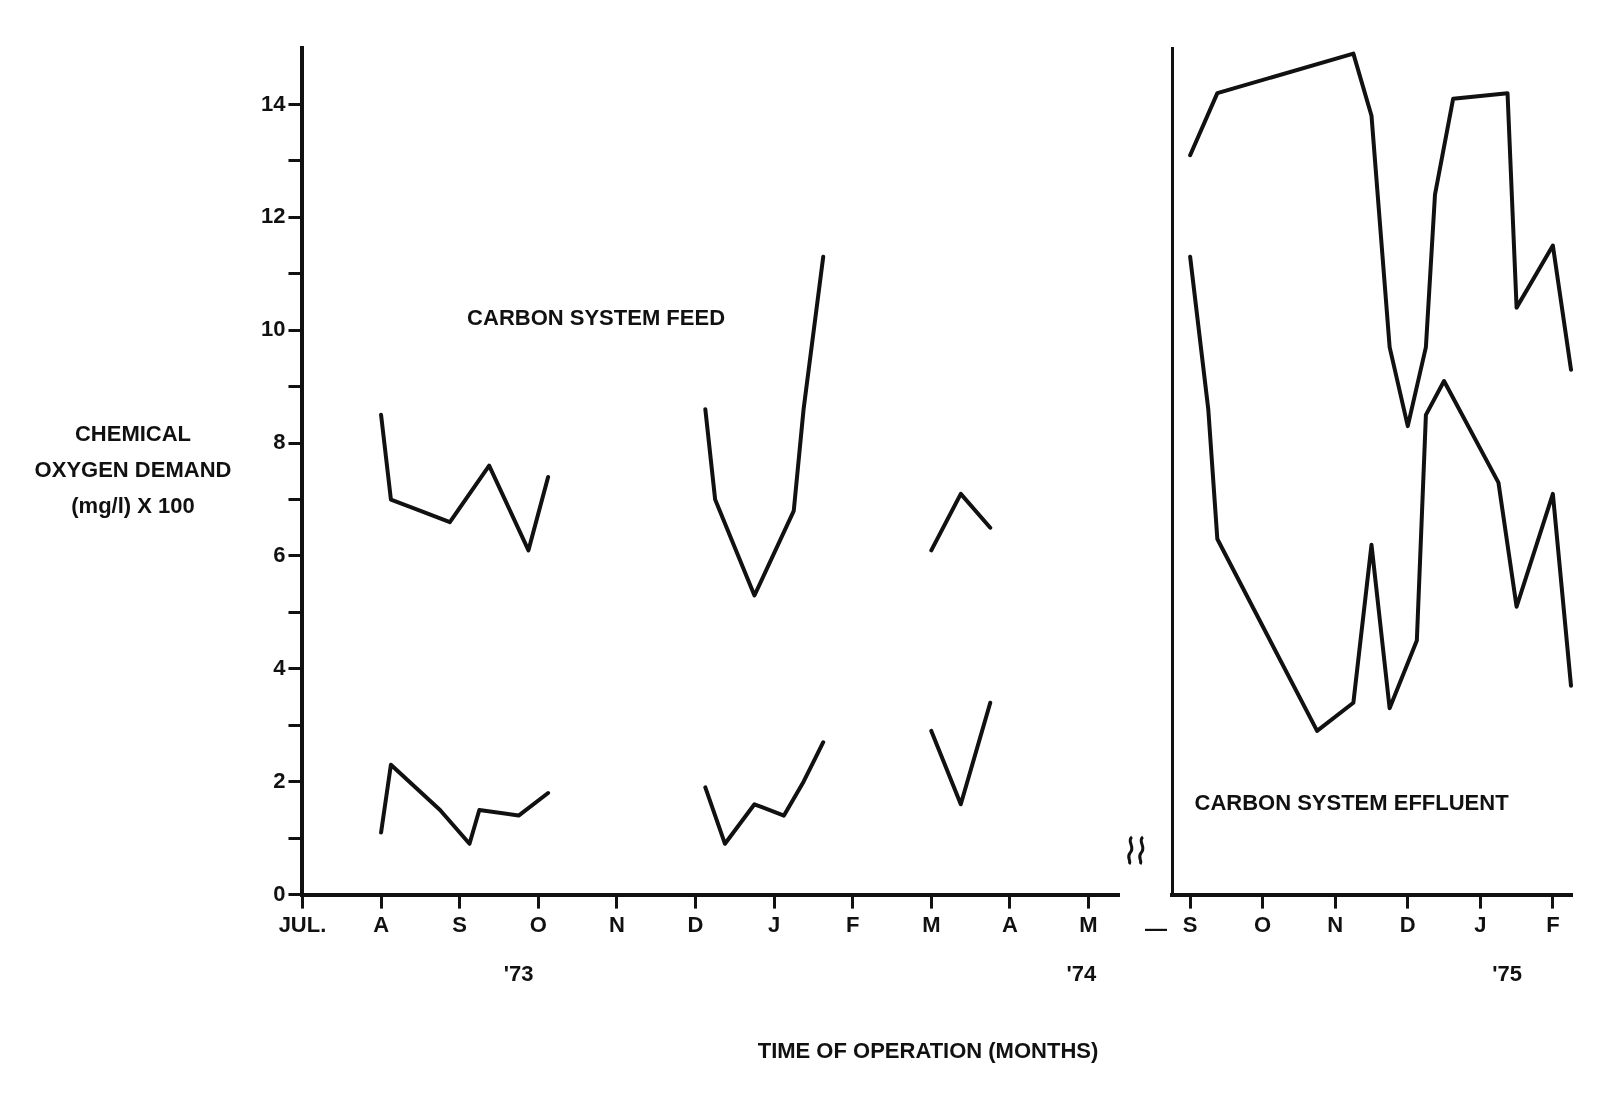  I want to click on y-axis-title: CHEMICAL OXYGEN DEMAND (mg/l) X 100, so click(133, 470).